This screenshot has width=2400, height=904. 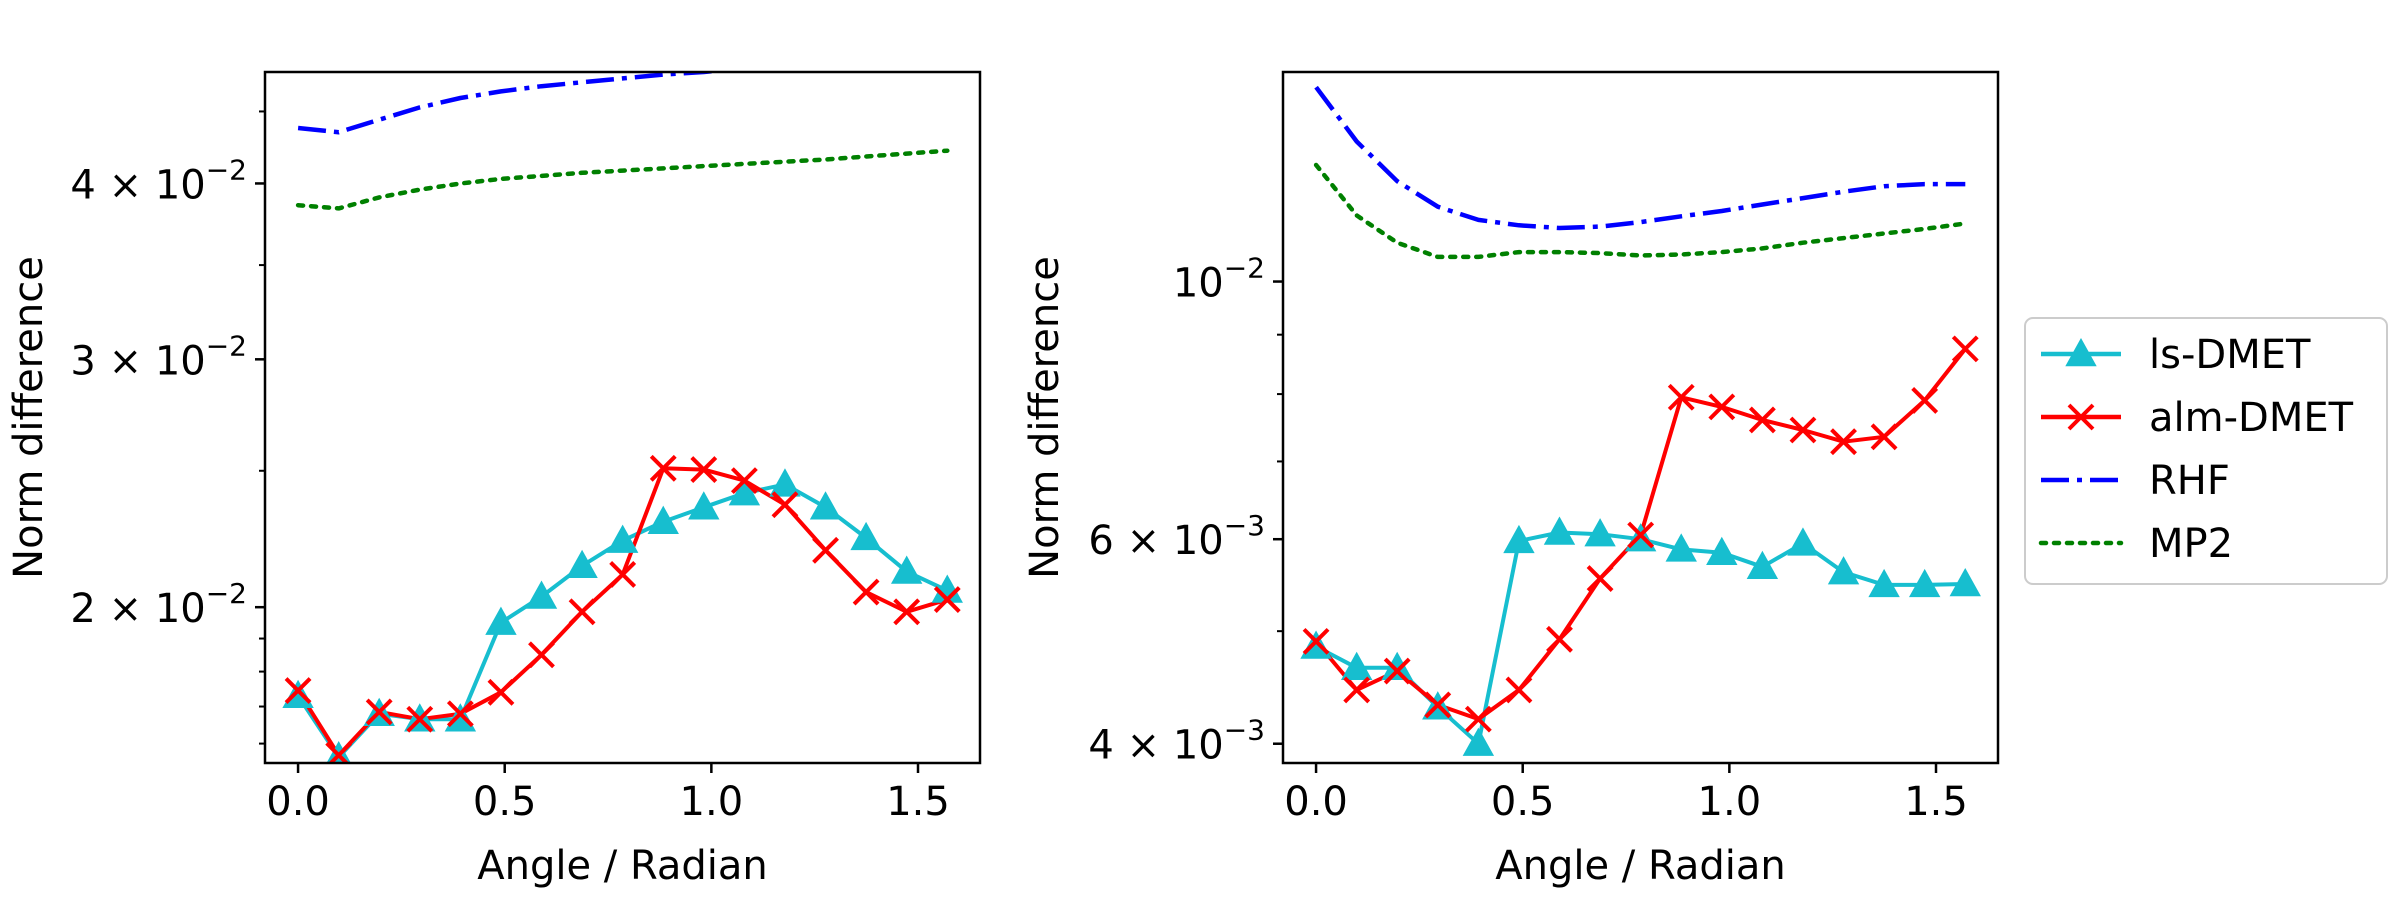 I want to click on series-line-ls-dmet, so click(x=1640, y=638).